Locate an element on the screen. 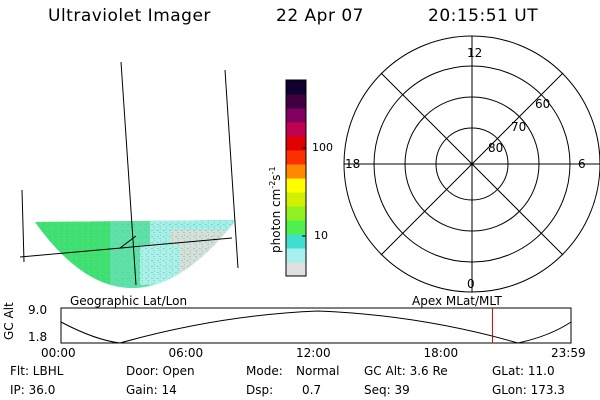  orbit-plot is located at coordinates (316, 325).